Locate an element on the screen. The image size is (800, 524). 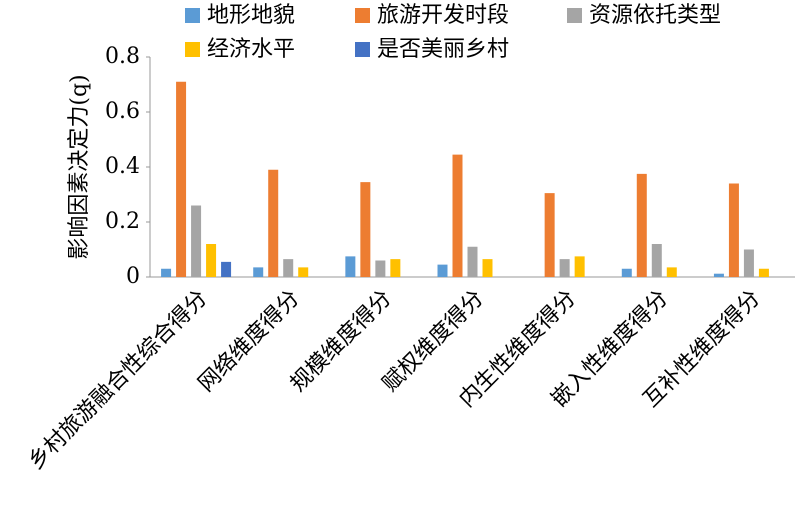
y-tick-label: 0.8 is located at coordinates (122, 56).